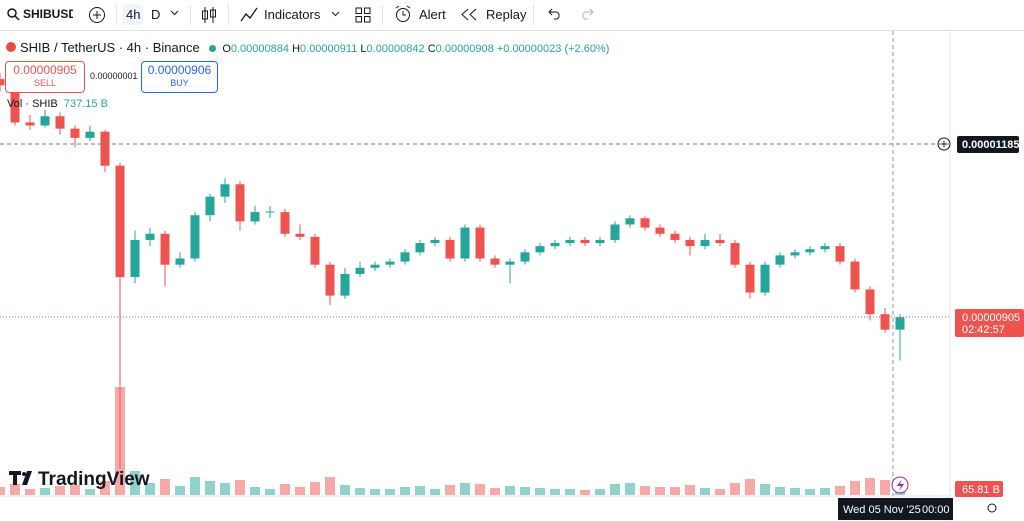 The width and height of the screenshot is (1024, 521). I want to click on buy-price: 0.00000906, so click(179, 70).